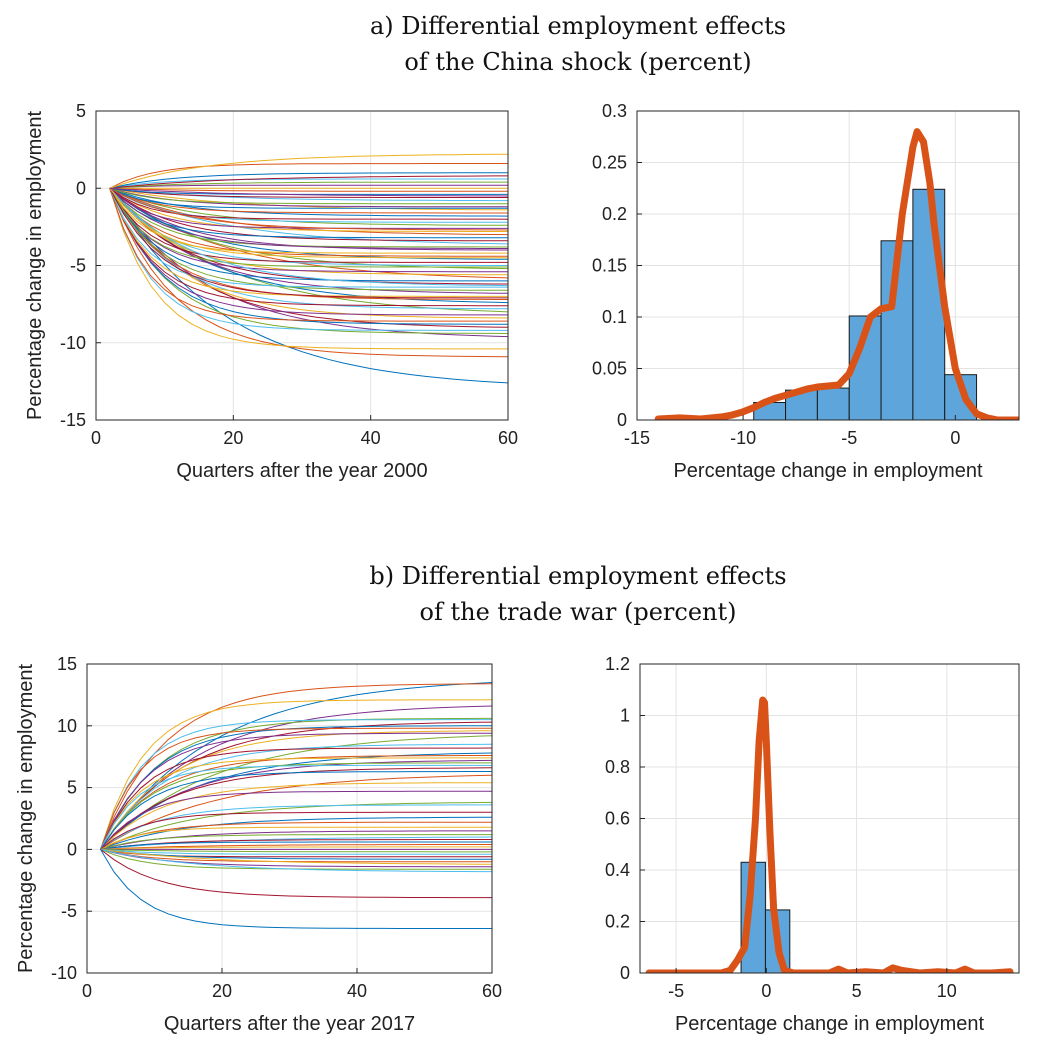 This screenshot has width=1039, height=1038. I want to click on y-tick-label: 0.25, so click(609, 163).